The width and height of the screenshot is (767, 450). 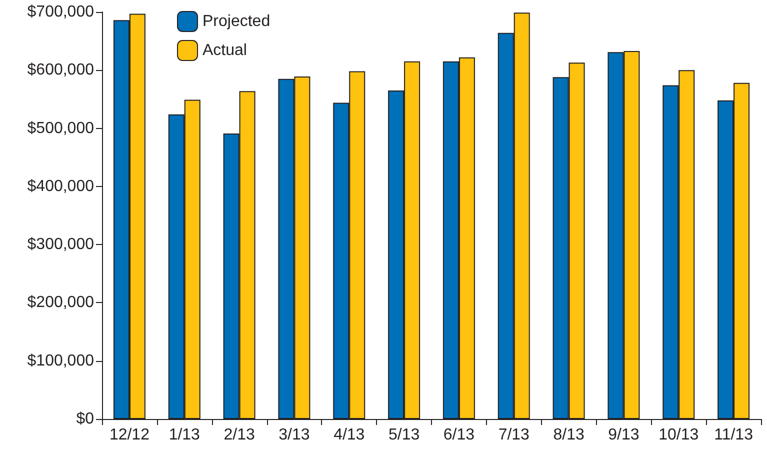 I want to click on y-tick-label: $500,000, so click(x=60, y=128).